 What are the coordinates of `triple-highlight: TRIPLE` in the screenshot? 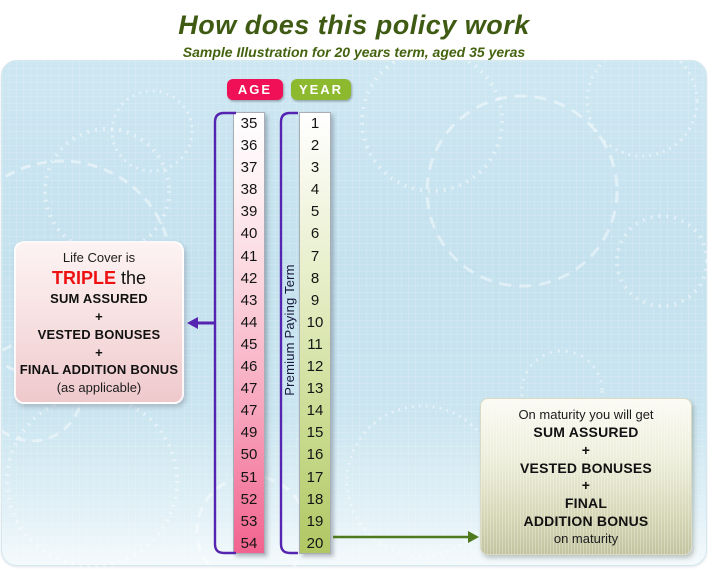 It's located at (83, 277).